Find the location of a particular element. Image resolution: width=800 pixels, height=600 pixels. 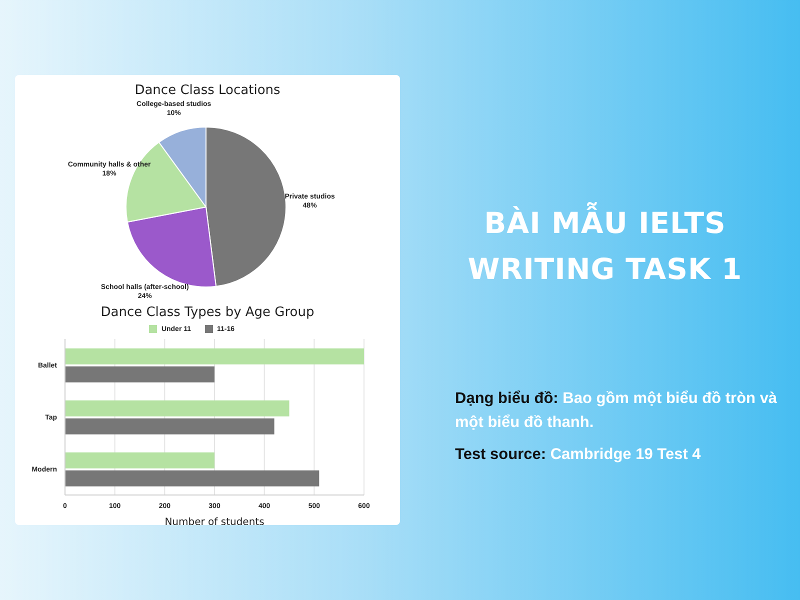

text: Test source: Cambridge 19 Test 4 is located at coordinates (578, 454).